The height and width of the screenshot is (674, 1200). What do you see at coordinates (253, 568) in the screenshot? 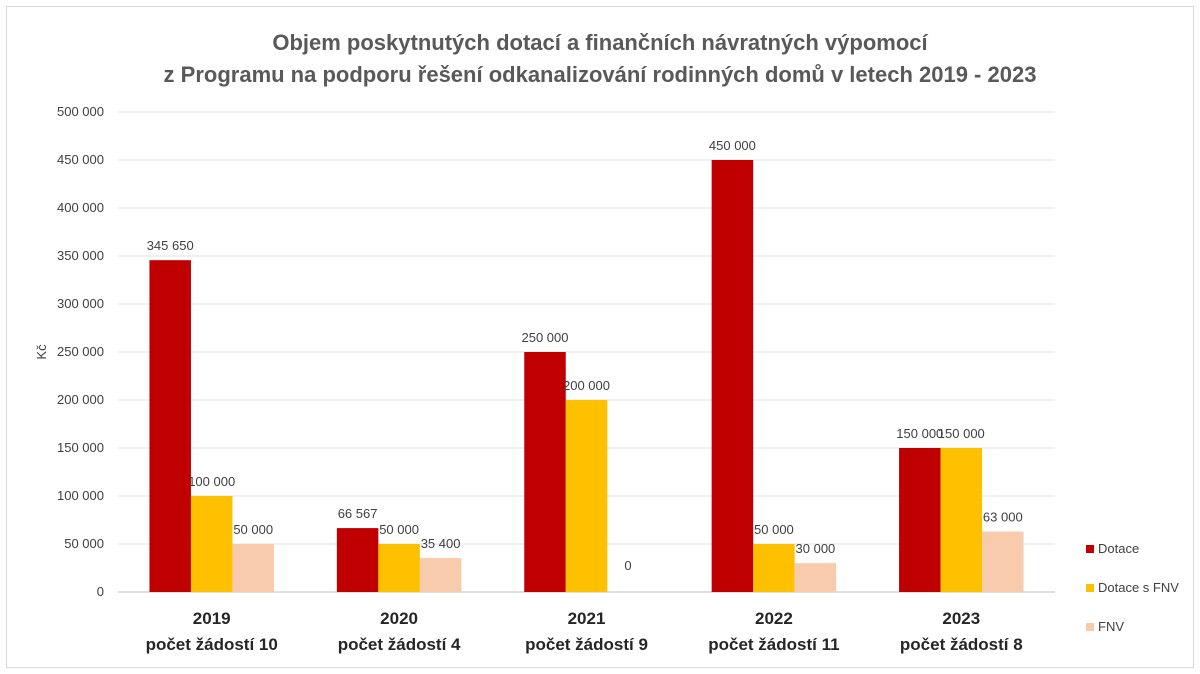
I see `bar-fnv-2019` at bounding box center [253, 568].